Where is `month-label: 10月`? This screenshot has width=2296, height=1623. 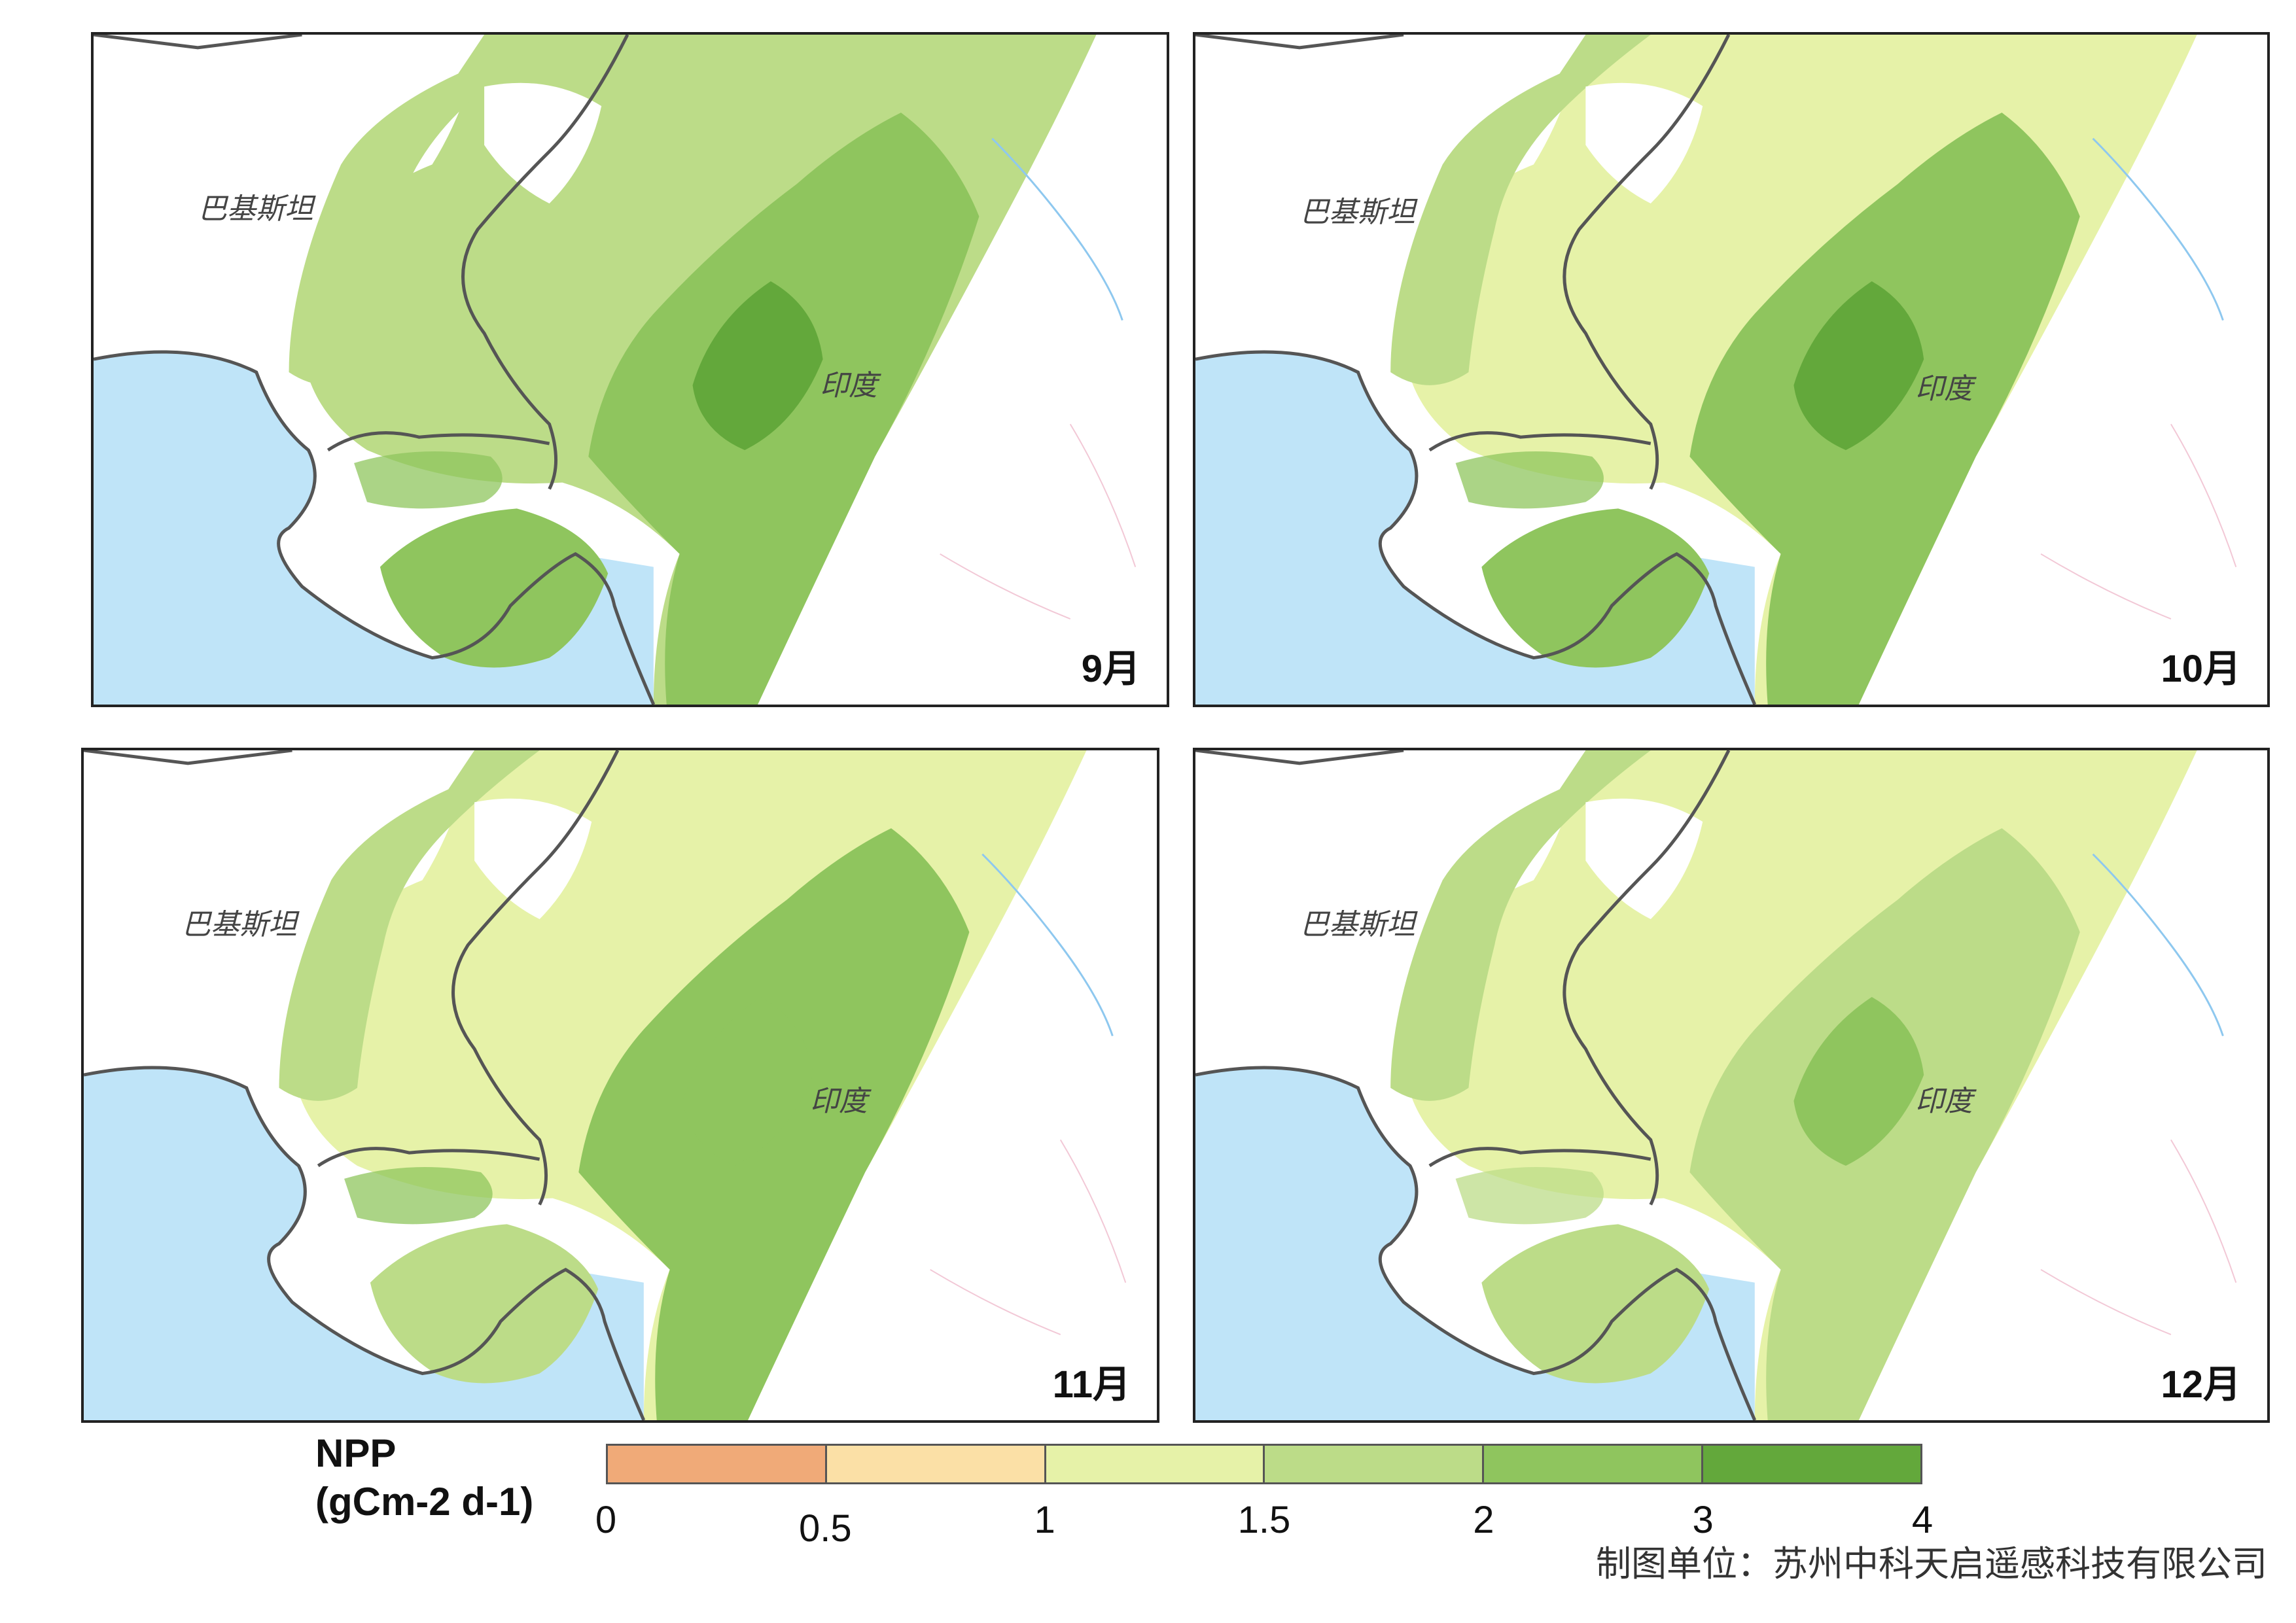
month-label: 10月 is located at coordinates (2201, 669).